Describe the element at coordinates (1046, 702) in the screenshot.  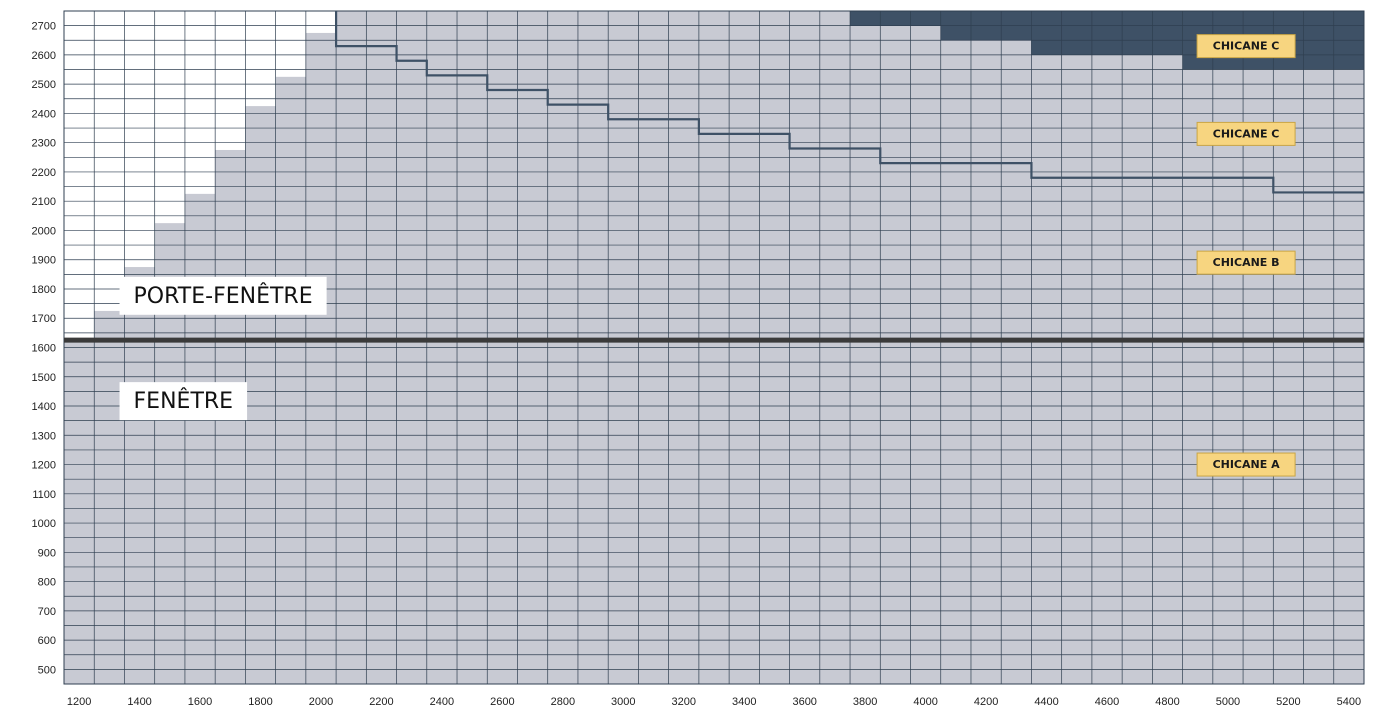
I see `x-tick-label: 4400` at that location.